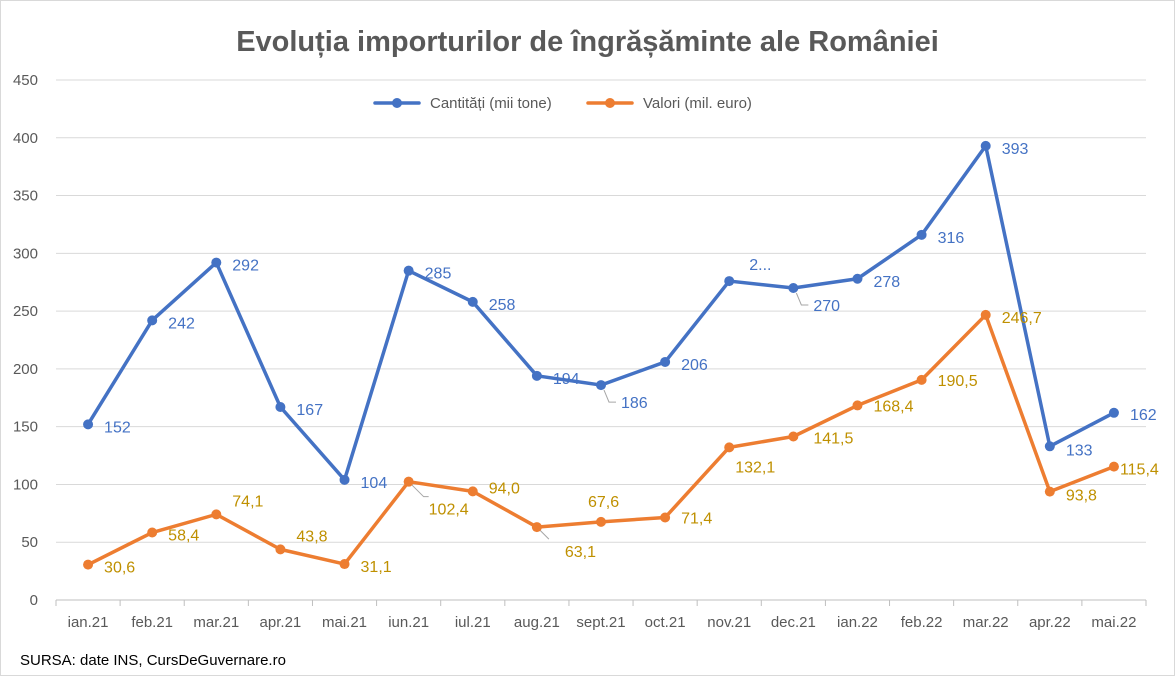  Describe the element at coordinates (449, 510) in the screenshot. I see `data-label: 102,4` at that location.